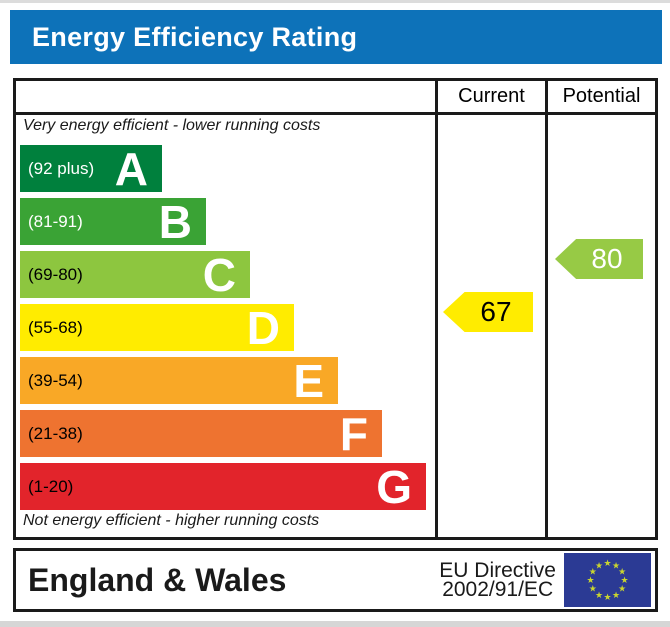 The width and height of the screenshot is (670, 627). What do you see at coordinates (55, 274) in the screenshot?
I see `band-range-label: (69-80)` at bounding box center [55, 274].